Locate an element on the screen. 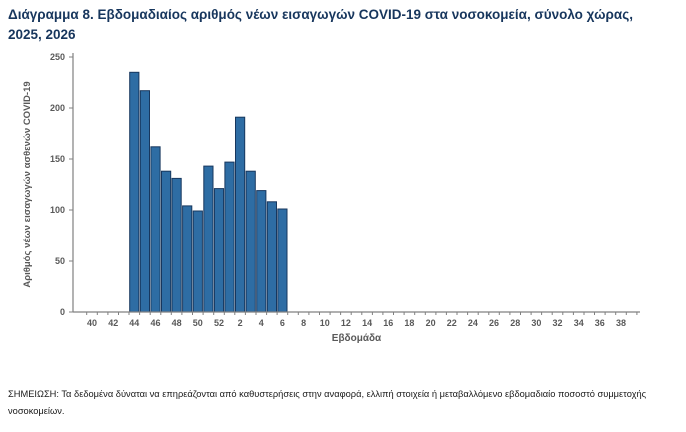  x-tick-label: 32 is located at coordinates (557, 323).